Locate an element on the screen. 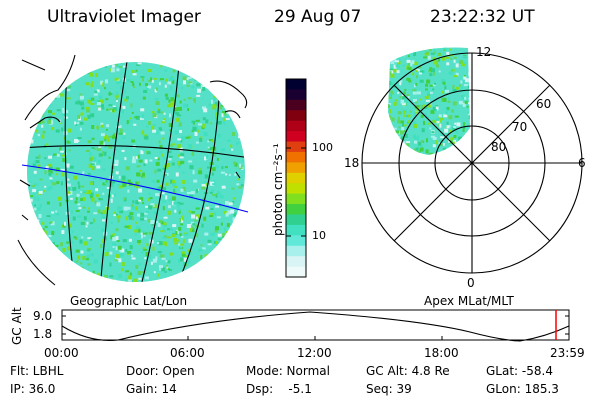 The height and width of the screenshot is (400, 600). mlt-label-0: 0 is located at coordinates (471, 283).